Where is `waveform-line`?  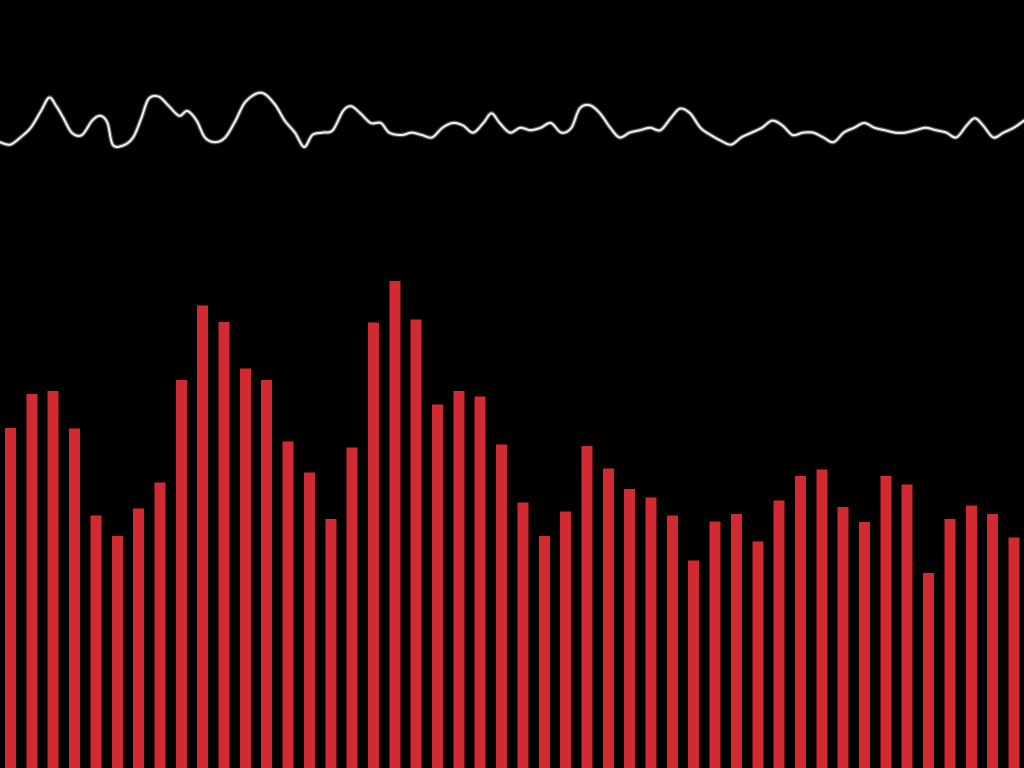
waveform-line is located at coordinates (512, 119).